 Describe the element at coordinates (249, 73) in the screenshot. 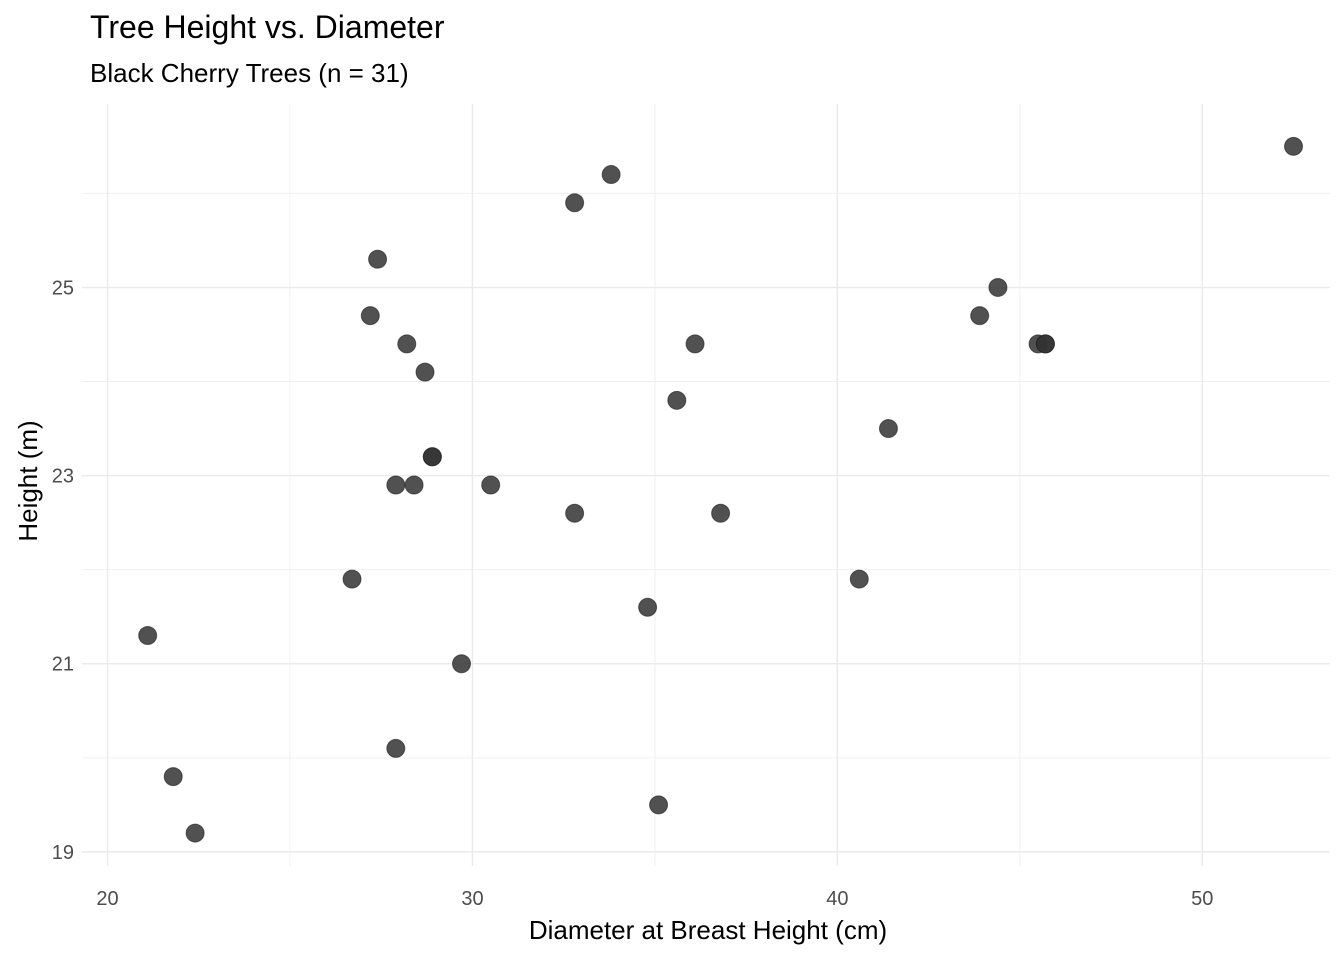

I see `chart-subtitle: Black Cherry Trees (n = 31)` at that location.